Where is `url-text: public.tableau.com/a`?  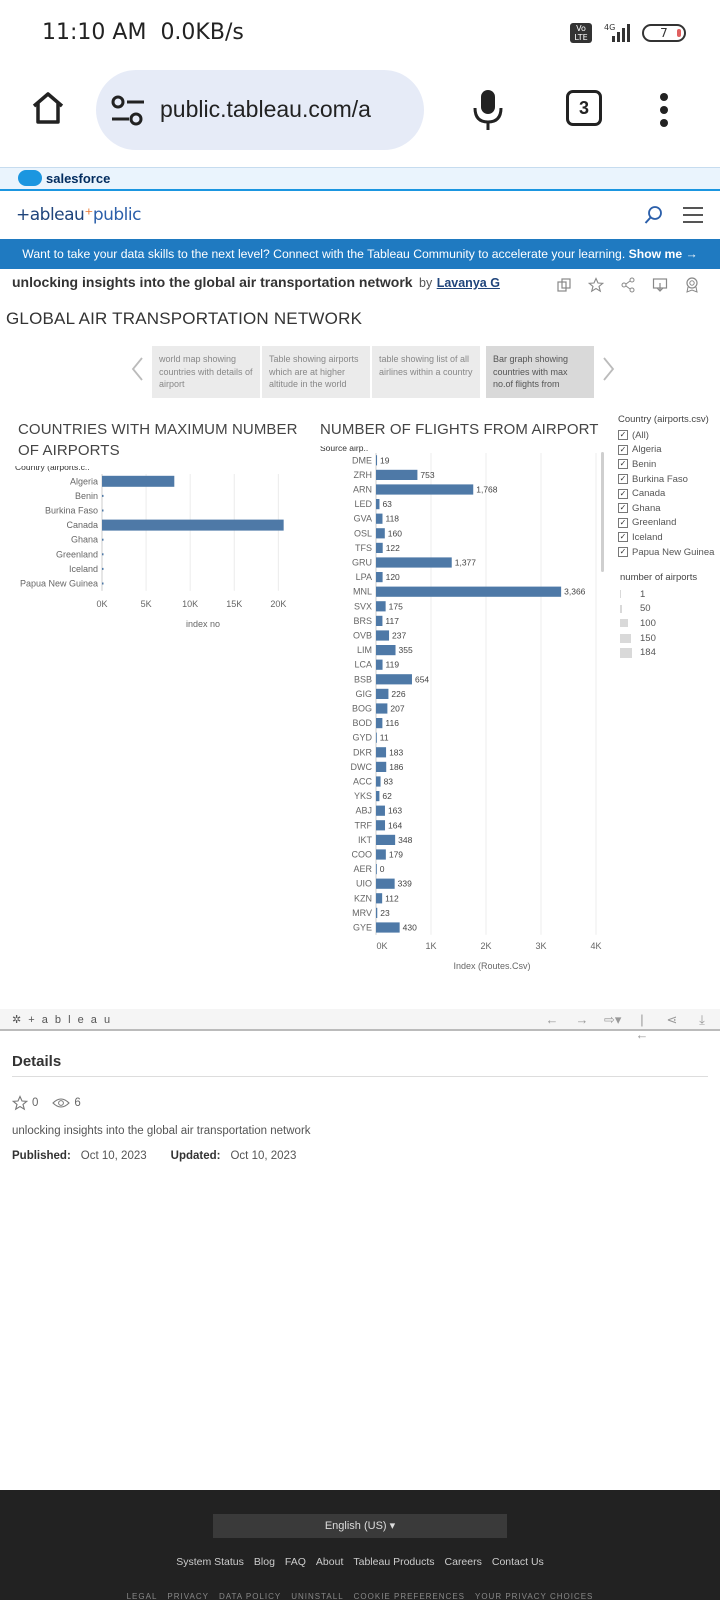 url-text: public.tableau.com/a is located at coordinates (265, 109).